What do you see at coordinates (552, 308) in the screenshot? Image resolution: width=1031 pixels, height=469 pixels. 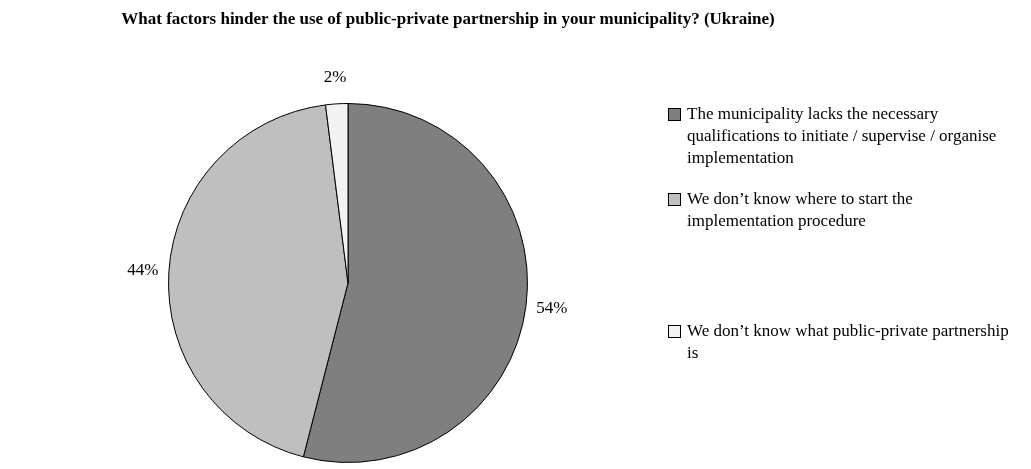 I see `data-label: 54%` at bounding box center [552, 308].